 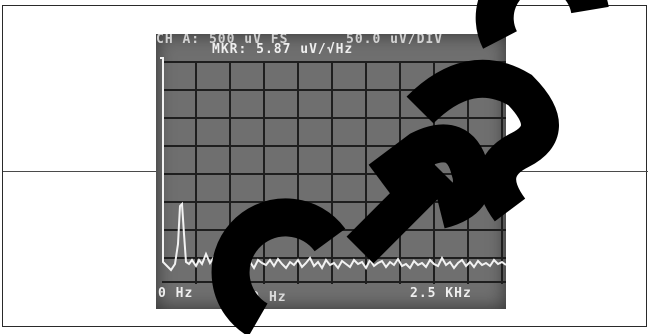 What do you see at coordinates (251, 297) in the screenshot?
I see `center-frequency-readout: 1 000 Hz` at bounding box center [251, 297].